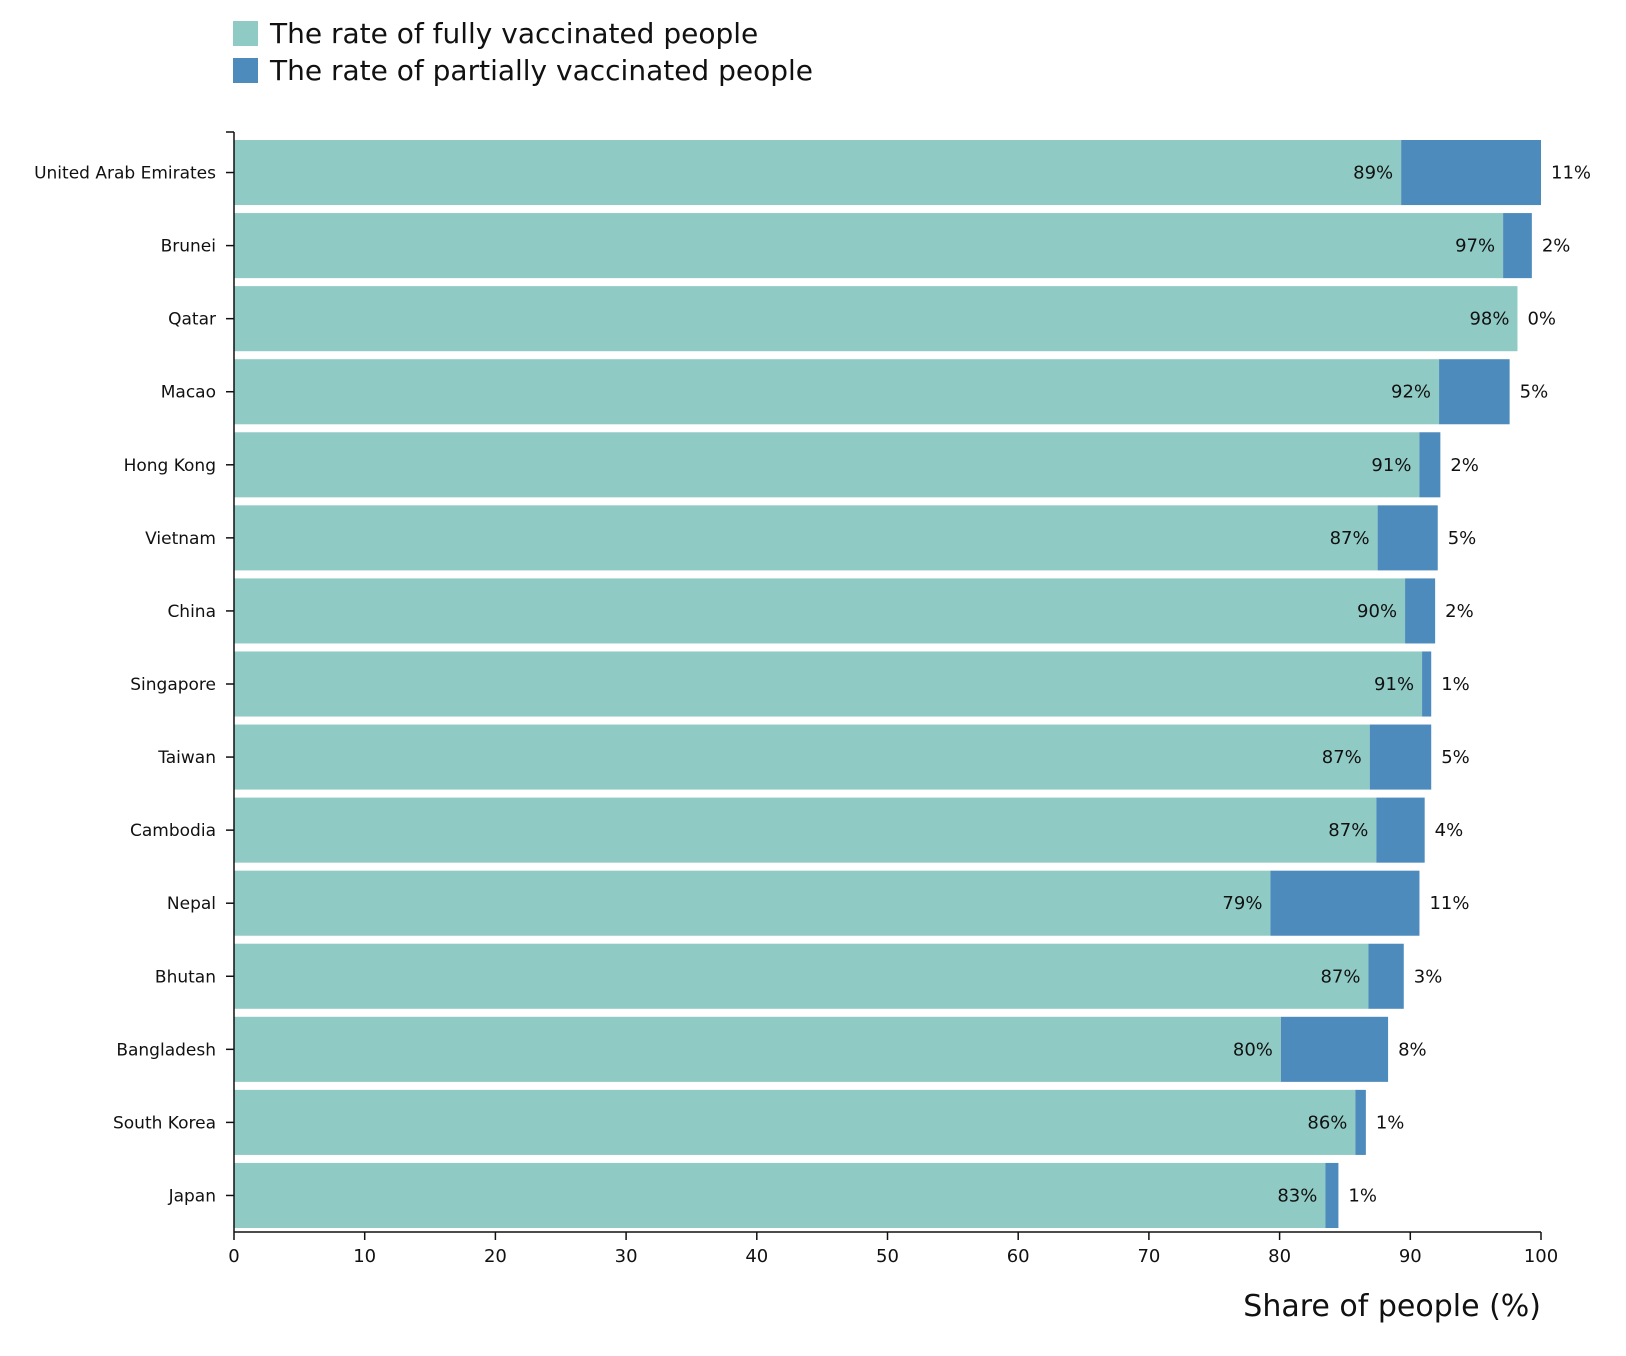 The width and height of the screenshot is (1626, 1356). Describe the element at coordinates (1297, 1195) in the screenshot. I see `data-label-fully: 83%` at that location.